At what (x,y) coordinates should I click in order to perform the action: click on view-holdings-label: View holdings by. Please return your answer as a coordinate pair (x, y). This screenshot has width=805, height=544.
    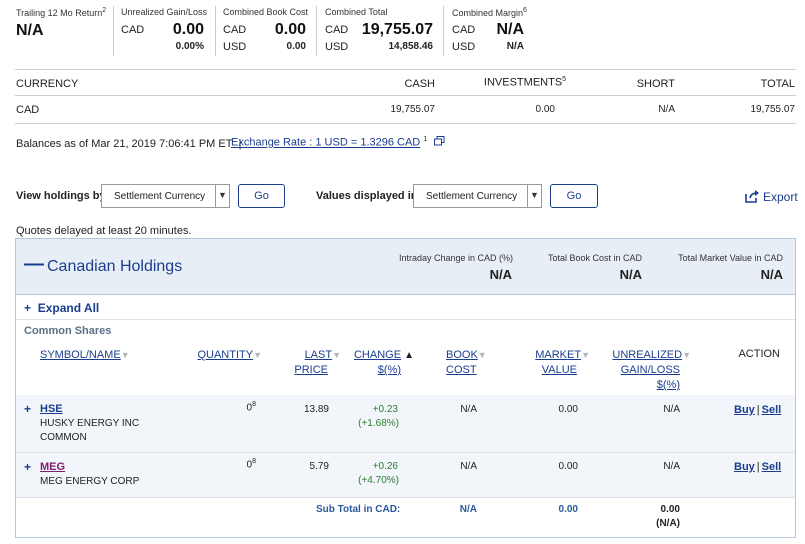
    Looking at the image, I should click on (61, 196).